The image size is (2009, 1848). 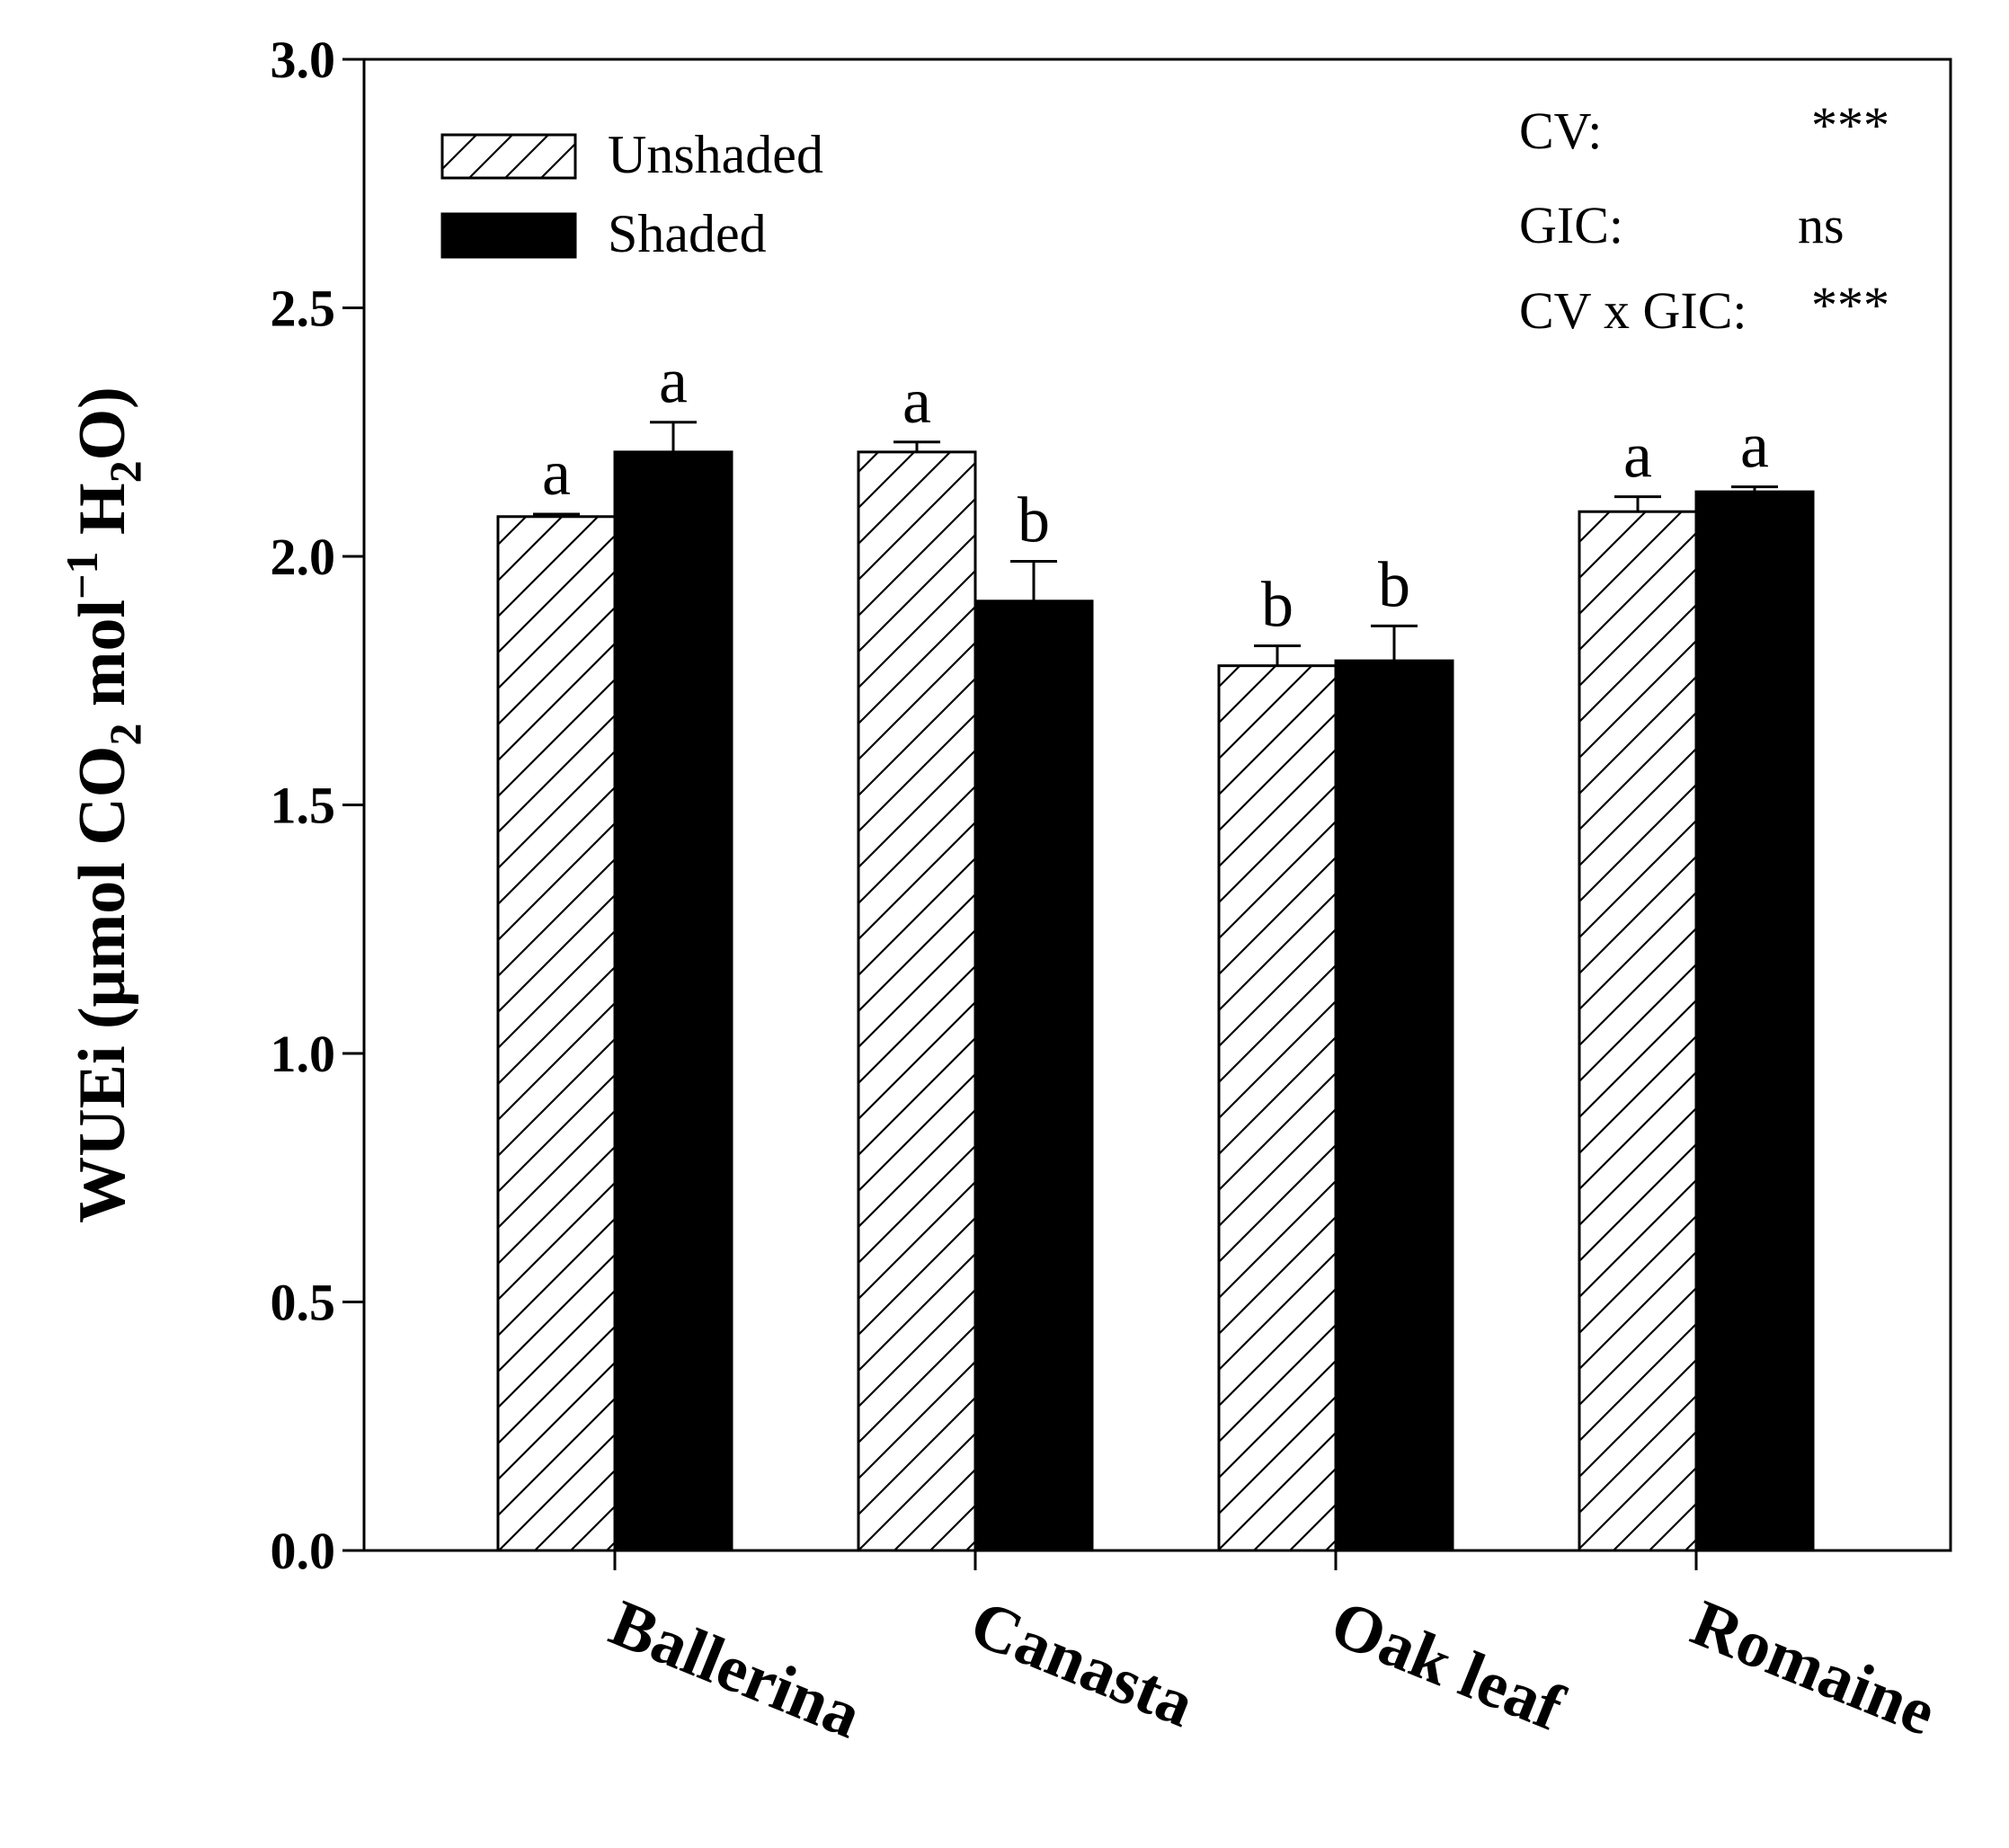 I want to click on legend-label-unshaded: Unshaded, so click(x=715, y=154).